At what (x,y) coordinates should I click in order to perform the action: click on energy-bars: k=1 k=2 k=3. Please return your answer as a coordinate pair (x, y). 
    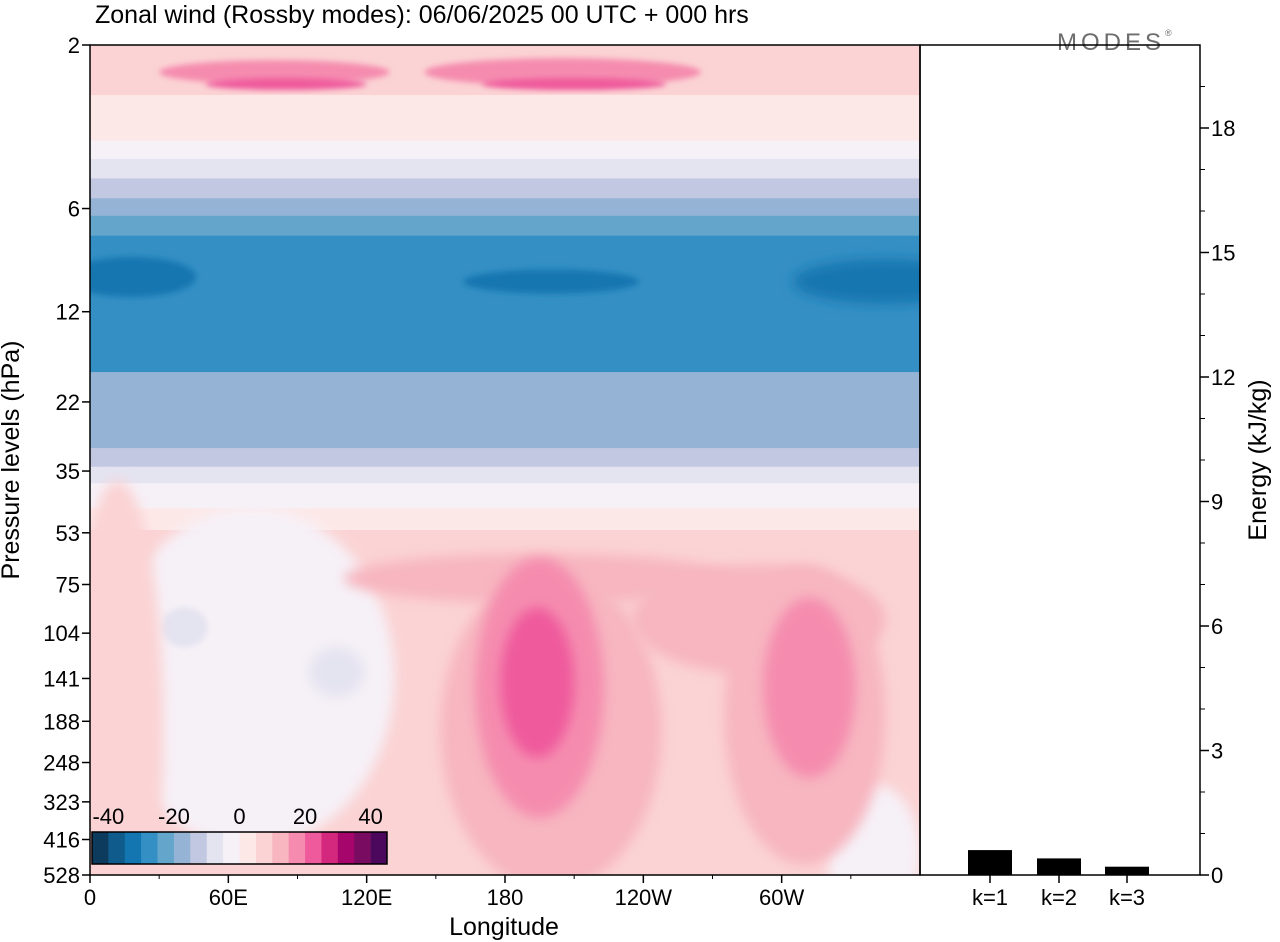
    Looking at the image, I should click on (1058, 880).